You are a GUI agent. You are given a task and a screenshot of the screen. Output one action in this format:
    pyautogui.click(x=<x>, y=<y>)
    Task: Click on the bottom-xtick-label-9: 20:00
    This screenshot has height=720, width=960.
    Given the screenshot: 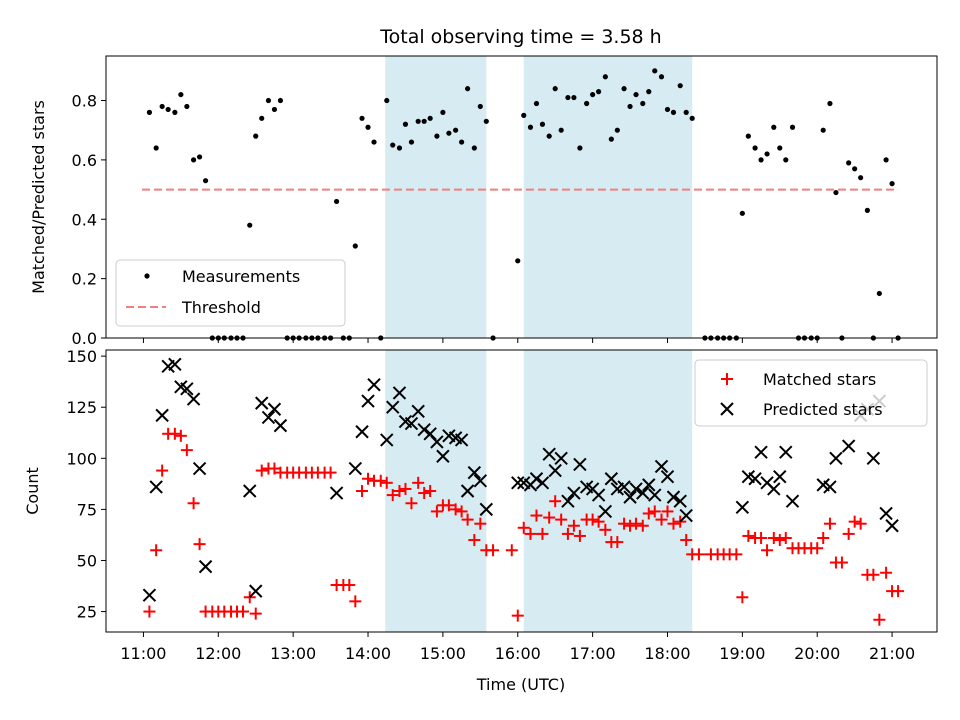 What is the action you would take?
    pyautogui.click(x=817, y=653)
    